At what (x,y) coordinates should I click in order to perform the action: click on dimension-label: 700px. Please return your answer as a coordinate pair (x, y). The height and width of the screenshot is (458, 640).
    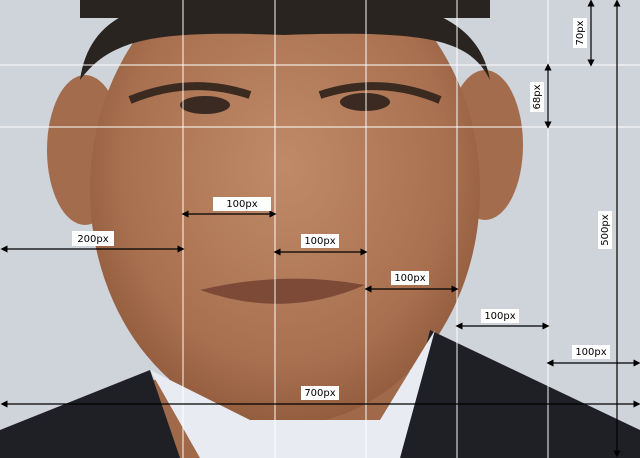
    Looking at the image, I should click on (319, 393).